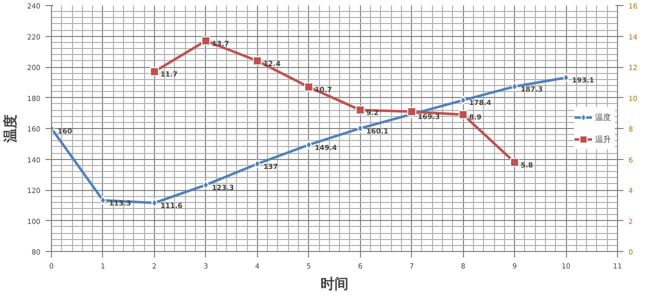 Image resolution: width=647 pixels, height=297 pixels. I want to click on x-axis-title: 时间, so click(334, 284).